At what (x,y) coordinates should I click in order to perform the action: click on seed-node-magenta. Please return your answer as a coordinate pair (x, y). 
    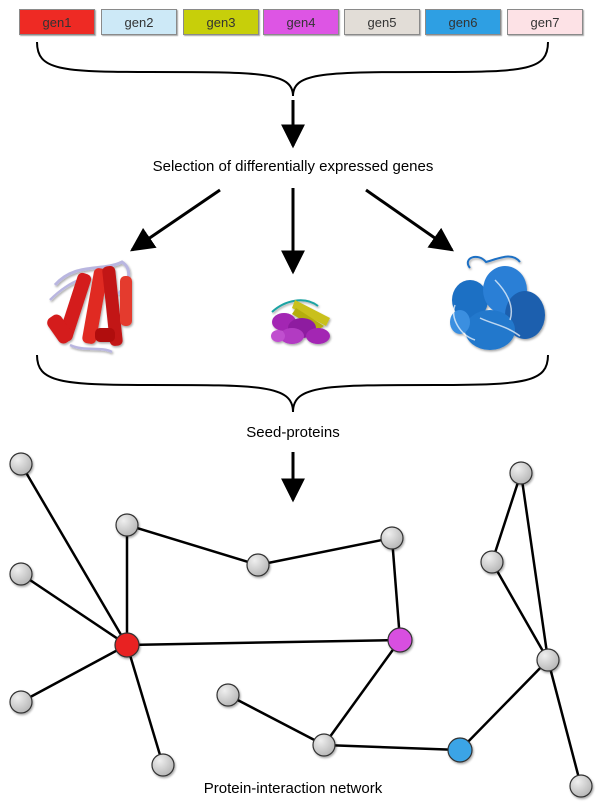
    Looking at the image, I should click on (400, 640).